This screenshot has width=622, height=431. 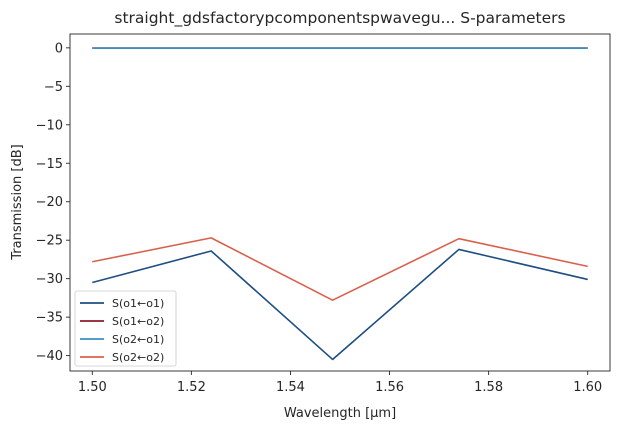 What do you see at coordinates (191, 387) in the screenshot?
I see `x-tick-label: 1.52` at bounding box center [191, 387].